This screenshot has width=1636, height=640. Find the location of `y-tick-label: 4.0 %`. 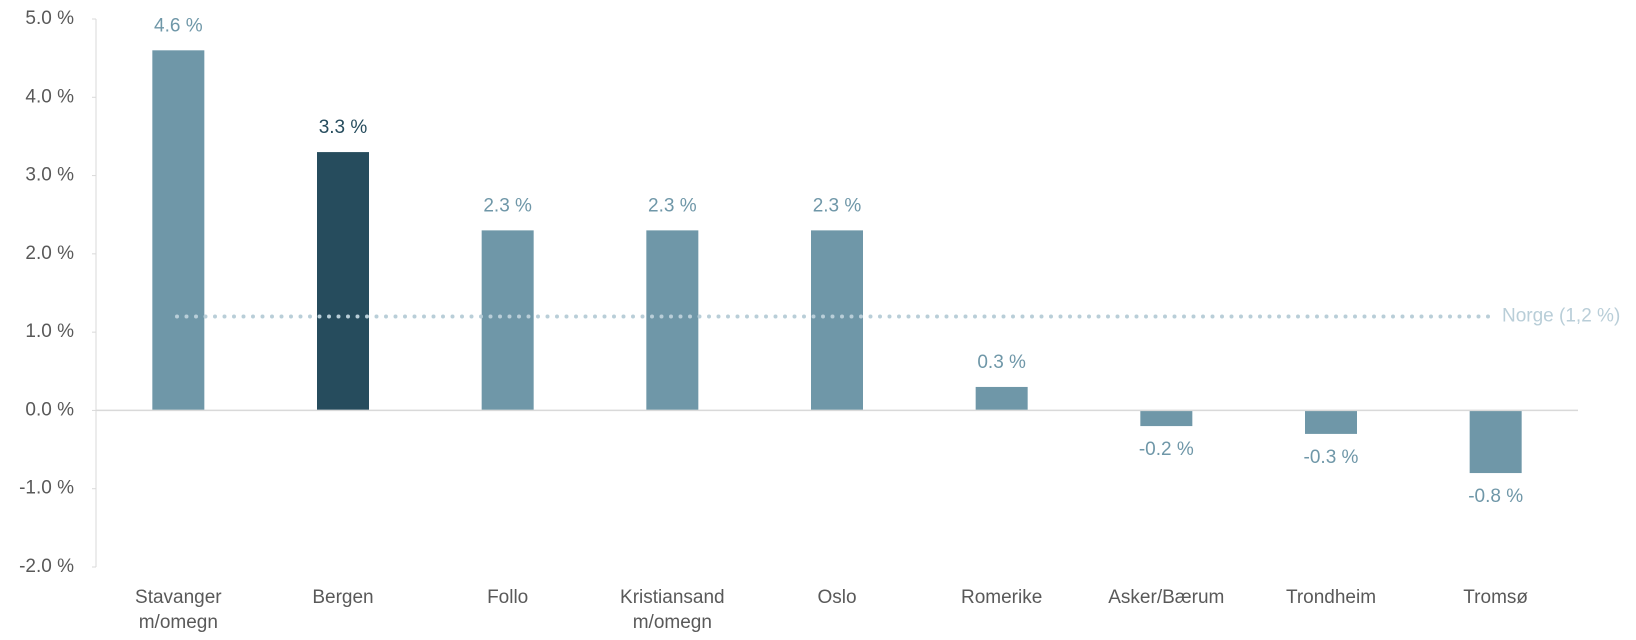

y-tick-label: 4.0 % is located at coordinates (49, 96).